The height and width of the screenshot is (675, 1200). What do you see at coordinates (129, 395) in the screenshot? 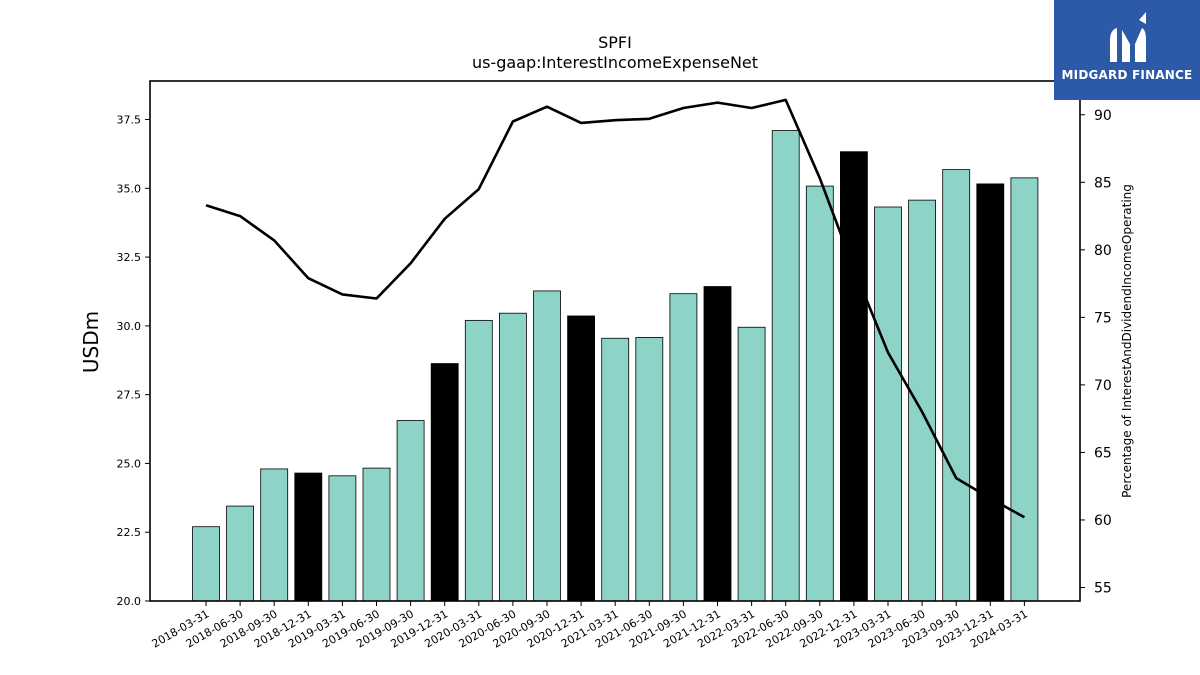
I see `y-tick-label: 27.5` at bounding box center [129, 395].